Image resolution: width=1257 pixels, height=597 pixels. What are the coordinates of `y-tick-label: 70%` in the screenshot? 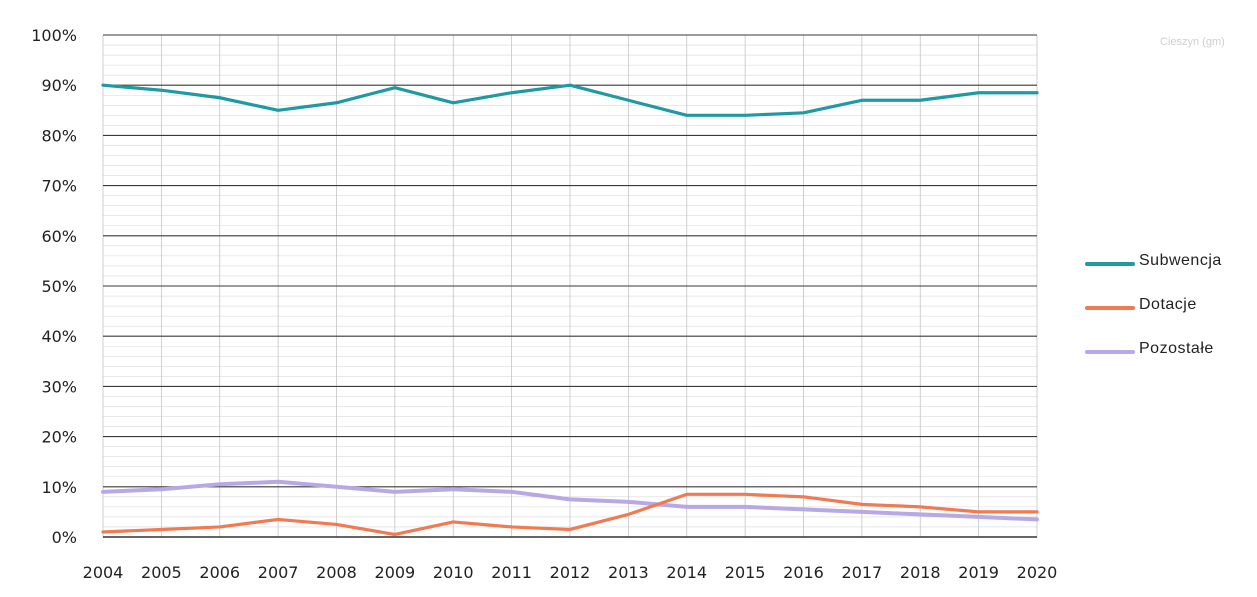 It's located at (59, 186).